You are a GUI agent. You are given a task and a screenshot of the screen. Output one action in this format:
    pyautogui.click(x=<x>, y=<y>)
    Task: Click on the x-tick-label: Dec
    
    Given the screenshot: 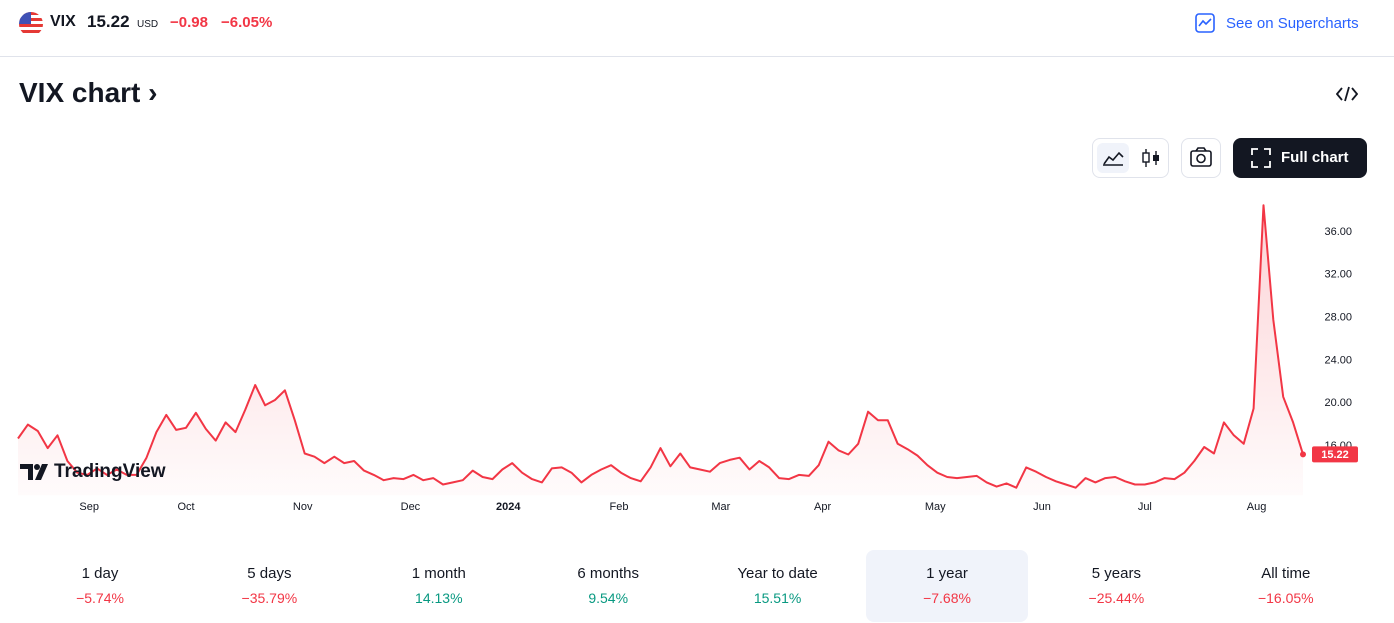 What is the action you would take?
    pyautogui.click(x=411, y=507)
    